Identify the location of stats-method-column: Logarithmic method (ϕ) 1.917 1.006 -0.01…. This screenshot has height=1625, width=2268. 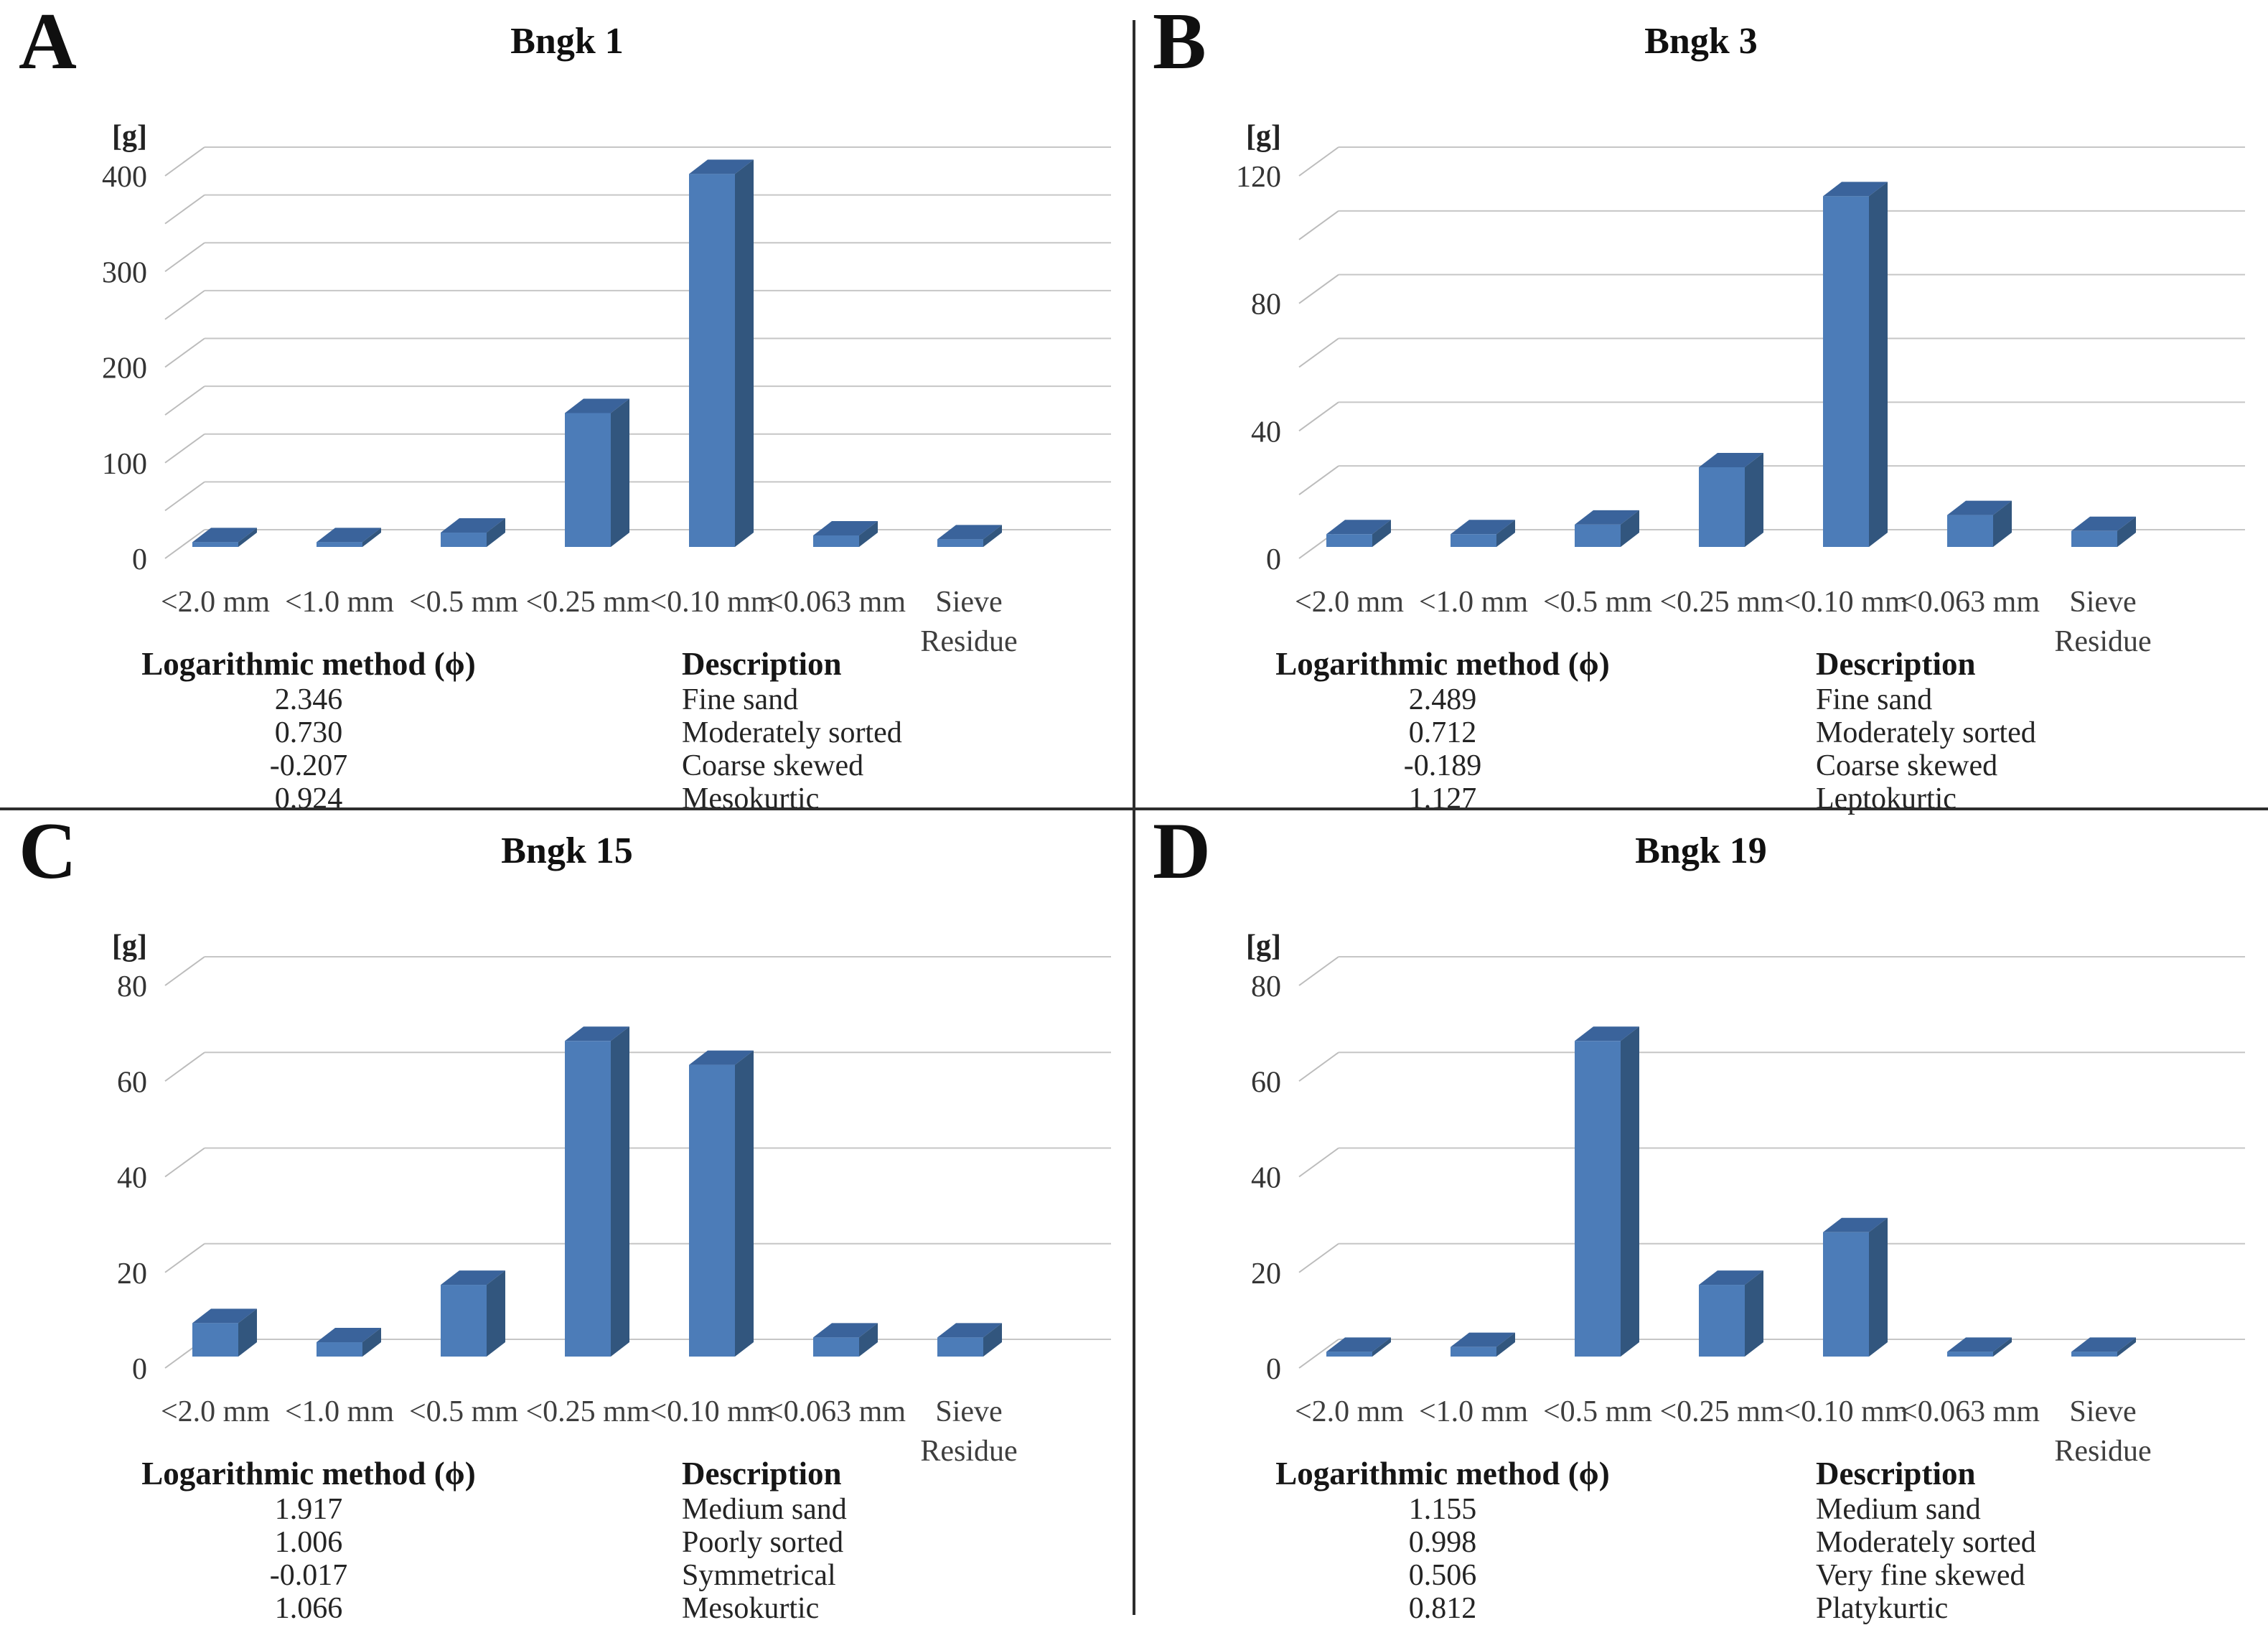
(309, 1539).